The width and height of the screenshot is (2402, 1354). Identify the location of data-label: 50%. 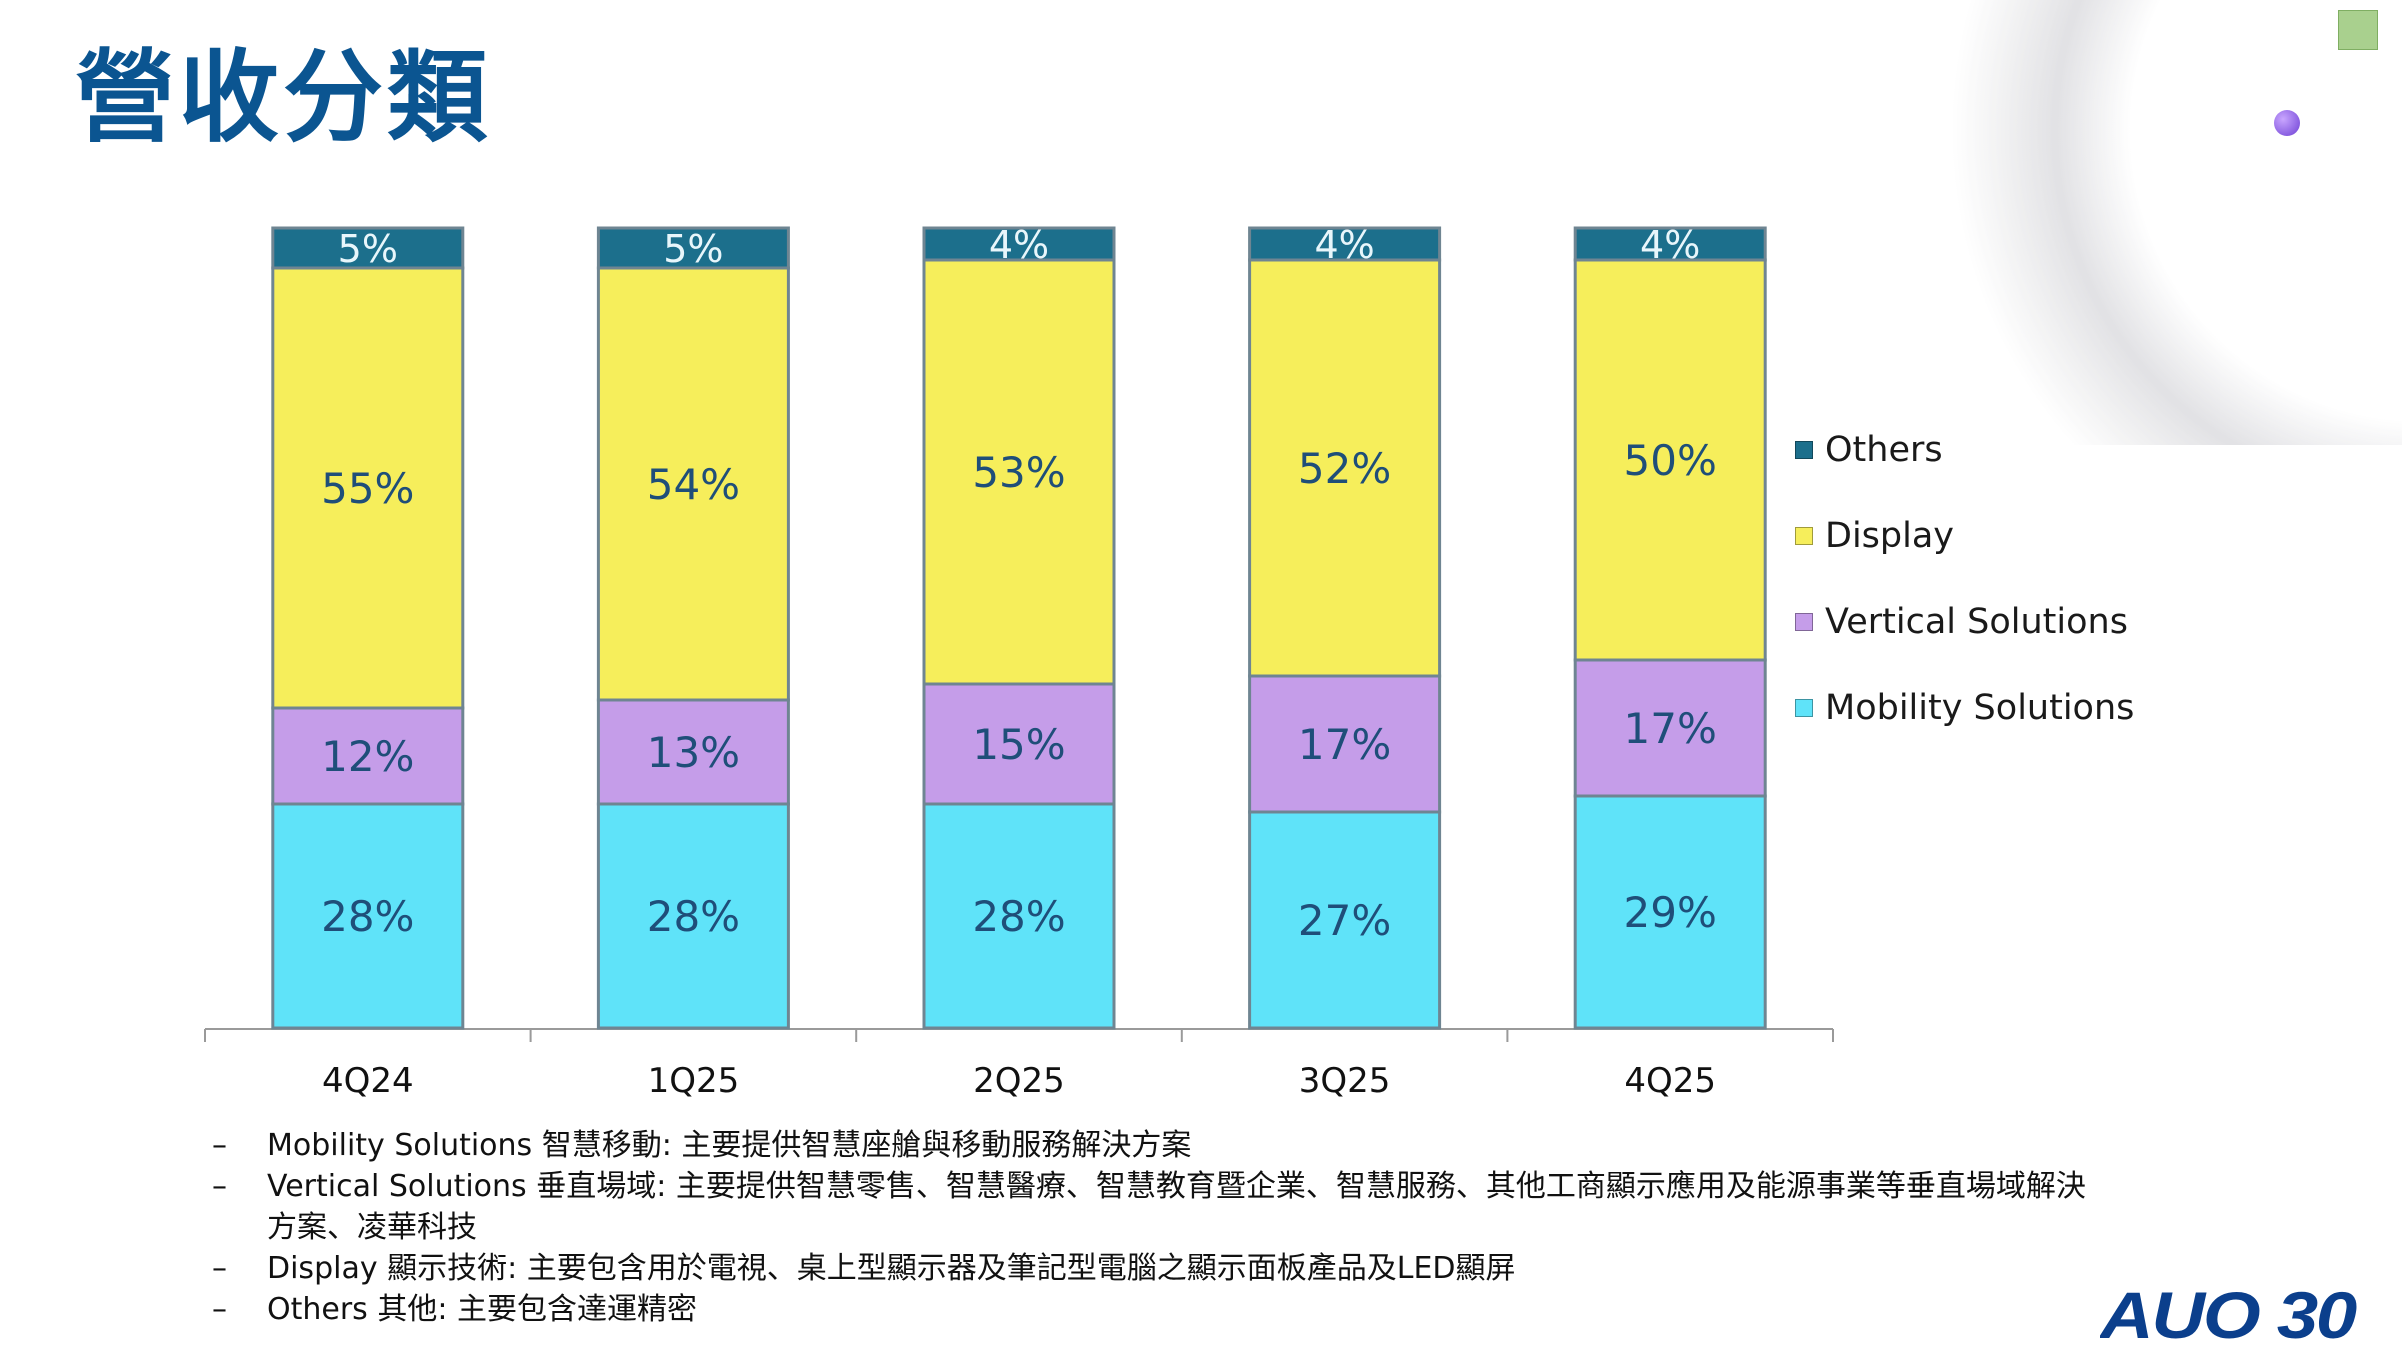
(1670, 460).